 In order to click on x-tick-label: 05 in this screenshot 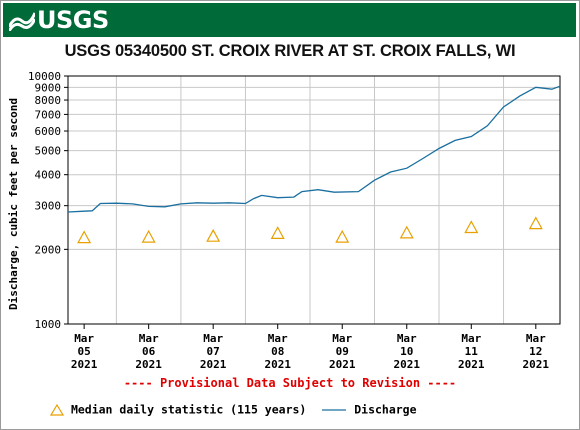, I will do `click(84, 351)`.